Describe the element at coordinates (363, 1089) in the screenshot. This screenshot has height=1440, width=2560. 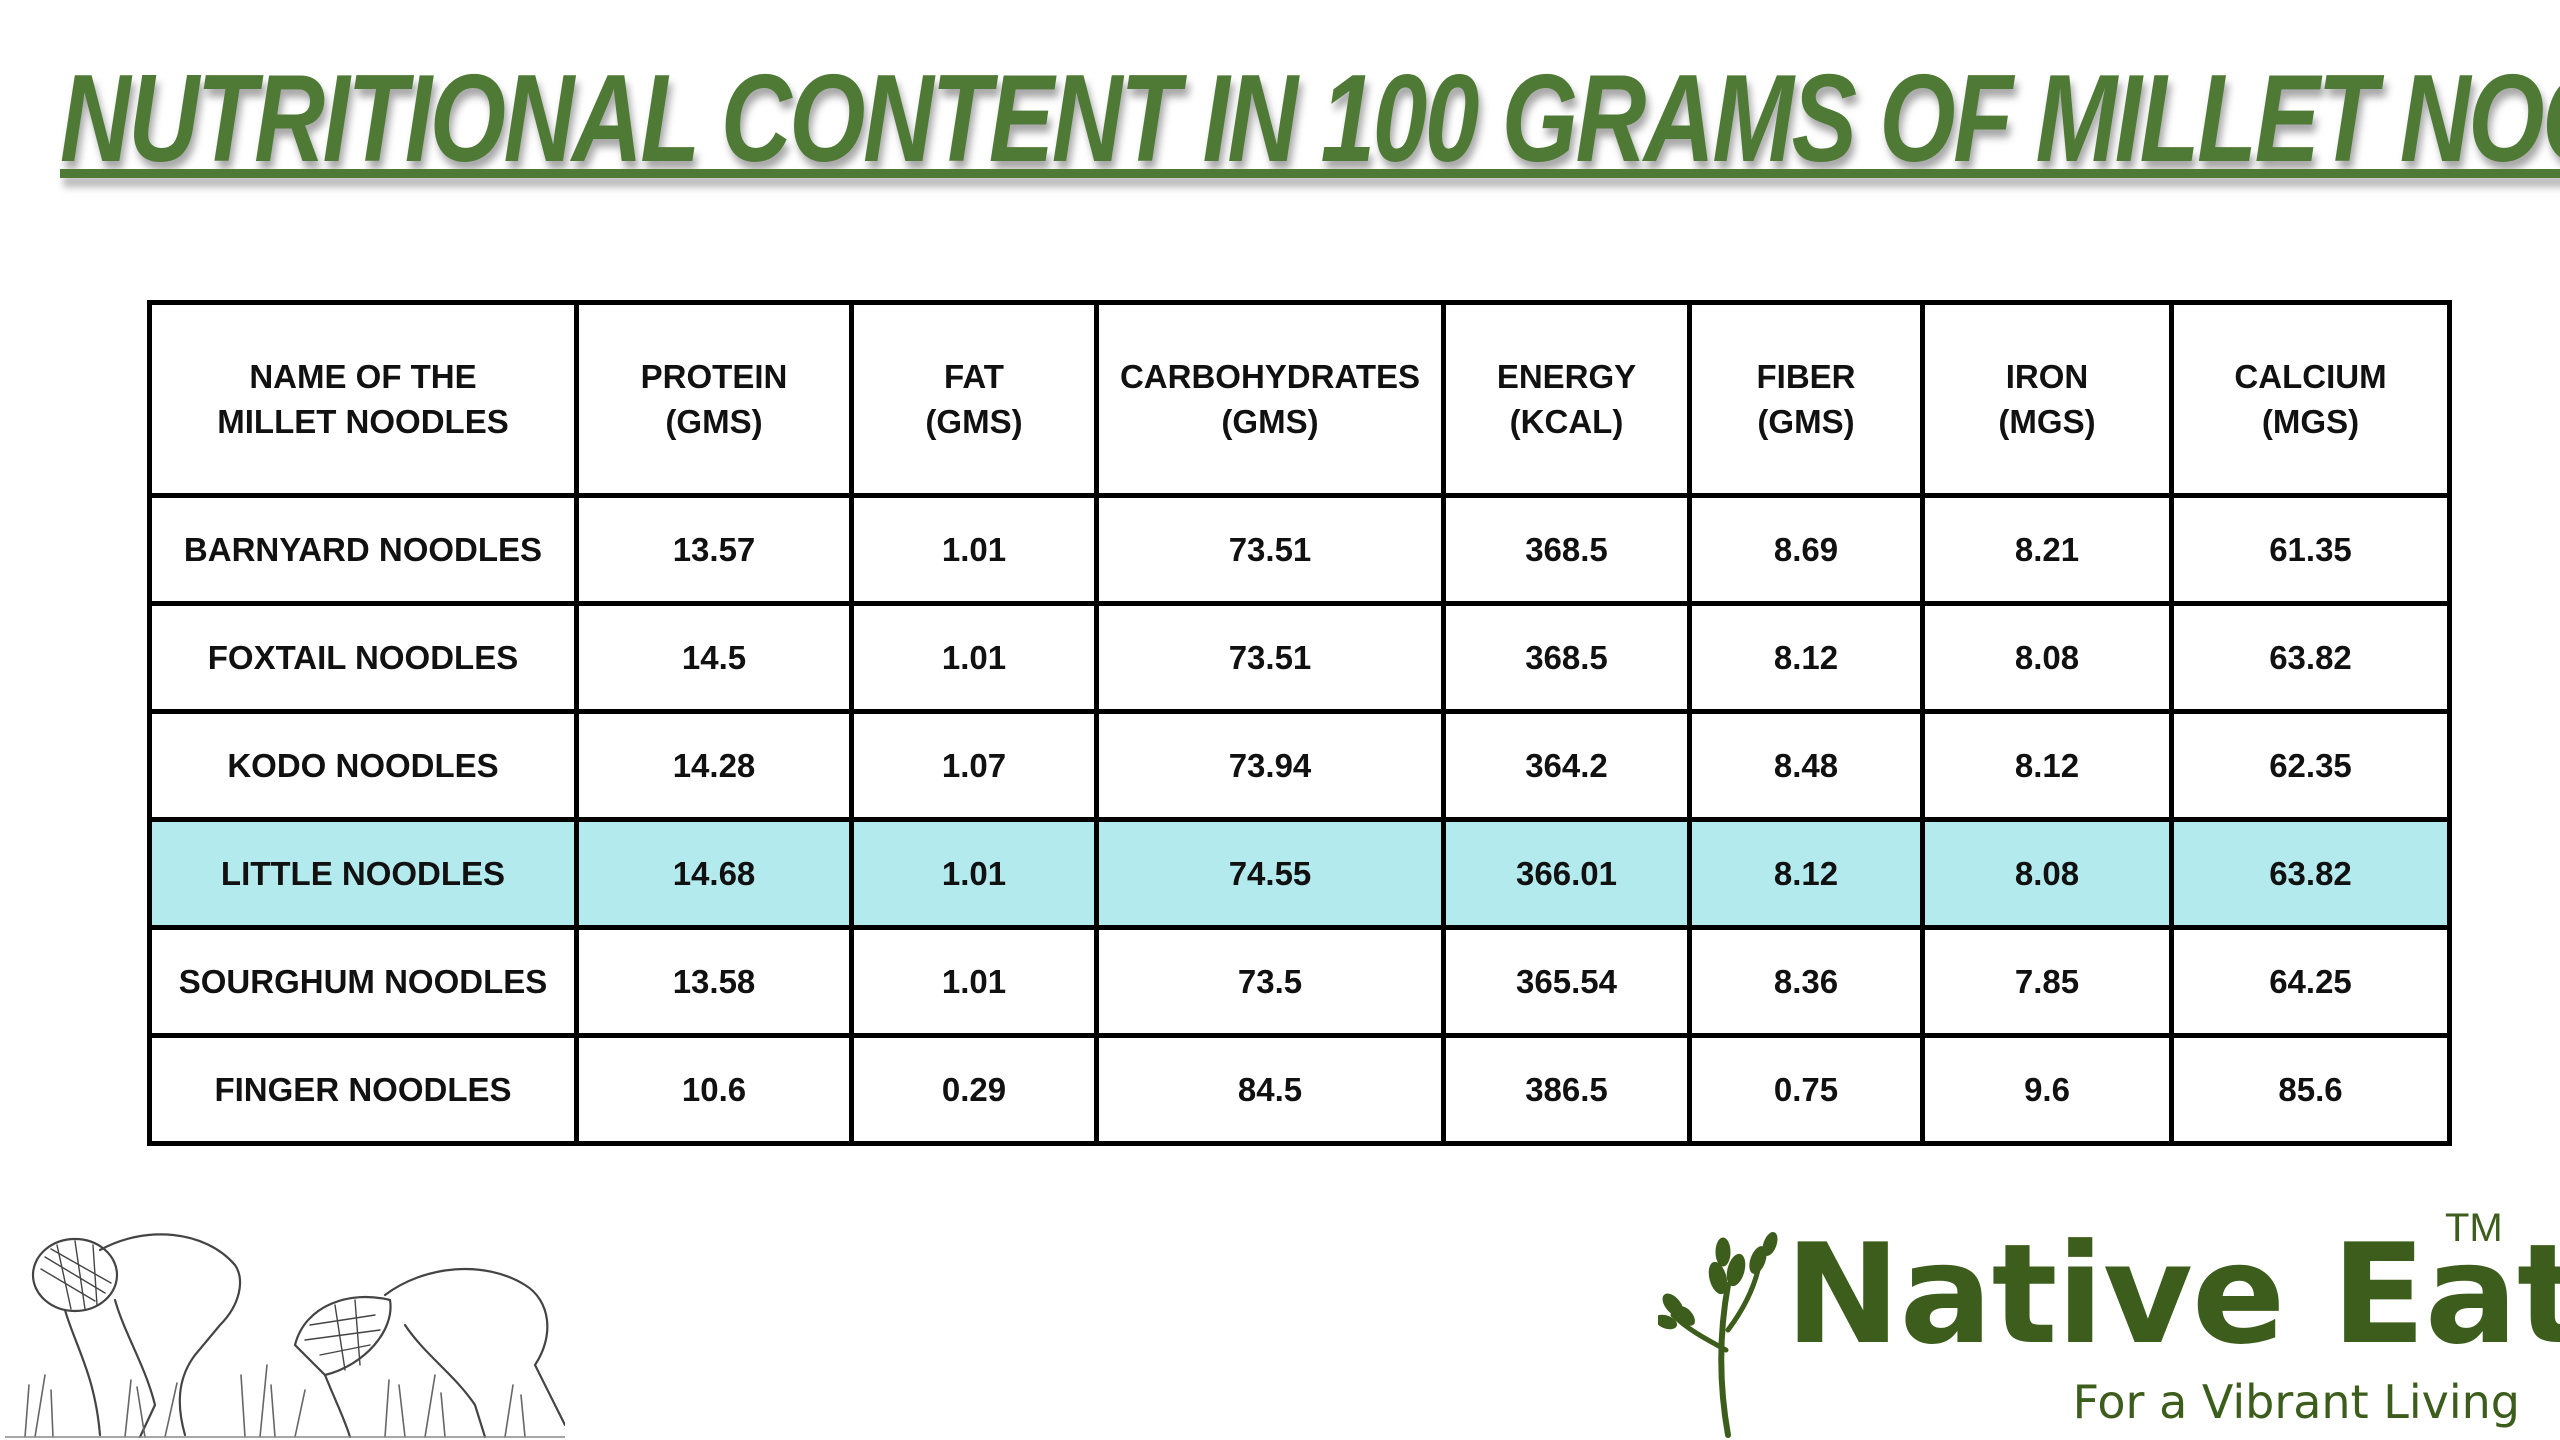
I see `cell-name: FINGER NOODLES` at that location.